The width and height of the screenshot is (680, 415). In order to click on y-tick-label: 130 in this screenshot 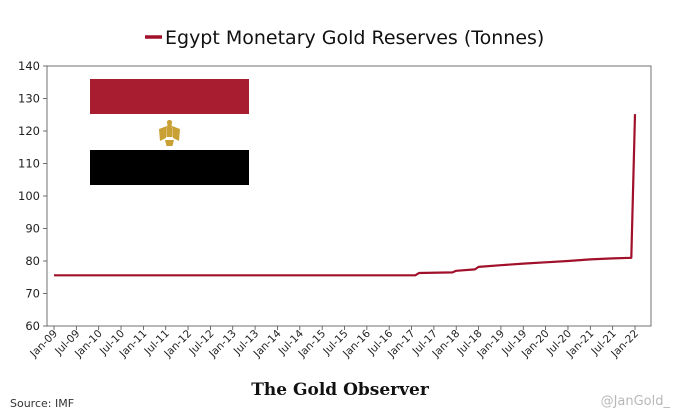, I will do `click(29, 99)`.